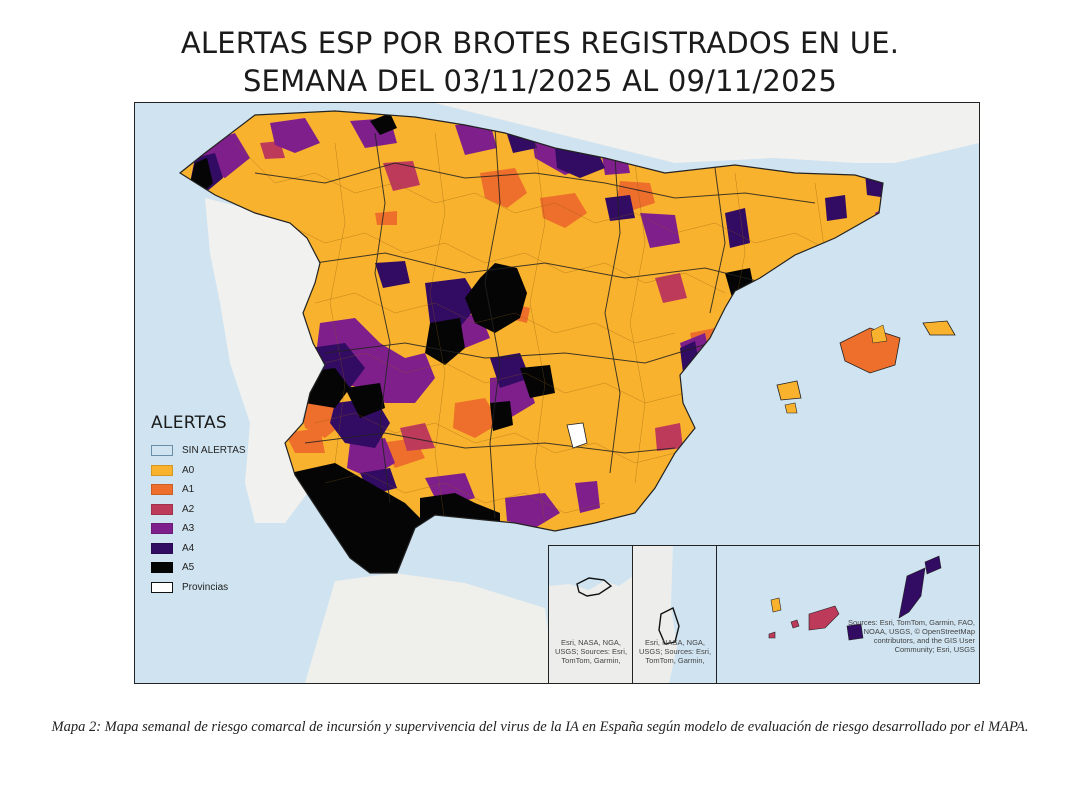 The width and height of the screenshot is (1080, 798). I want to click on legend-label: A4, so click(188, 548).